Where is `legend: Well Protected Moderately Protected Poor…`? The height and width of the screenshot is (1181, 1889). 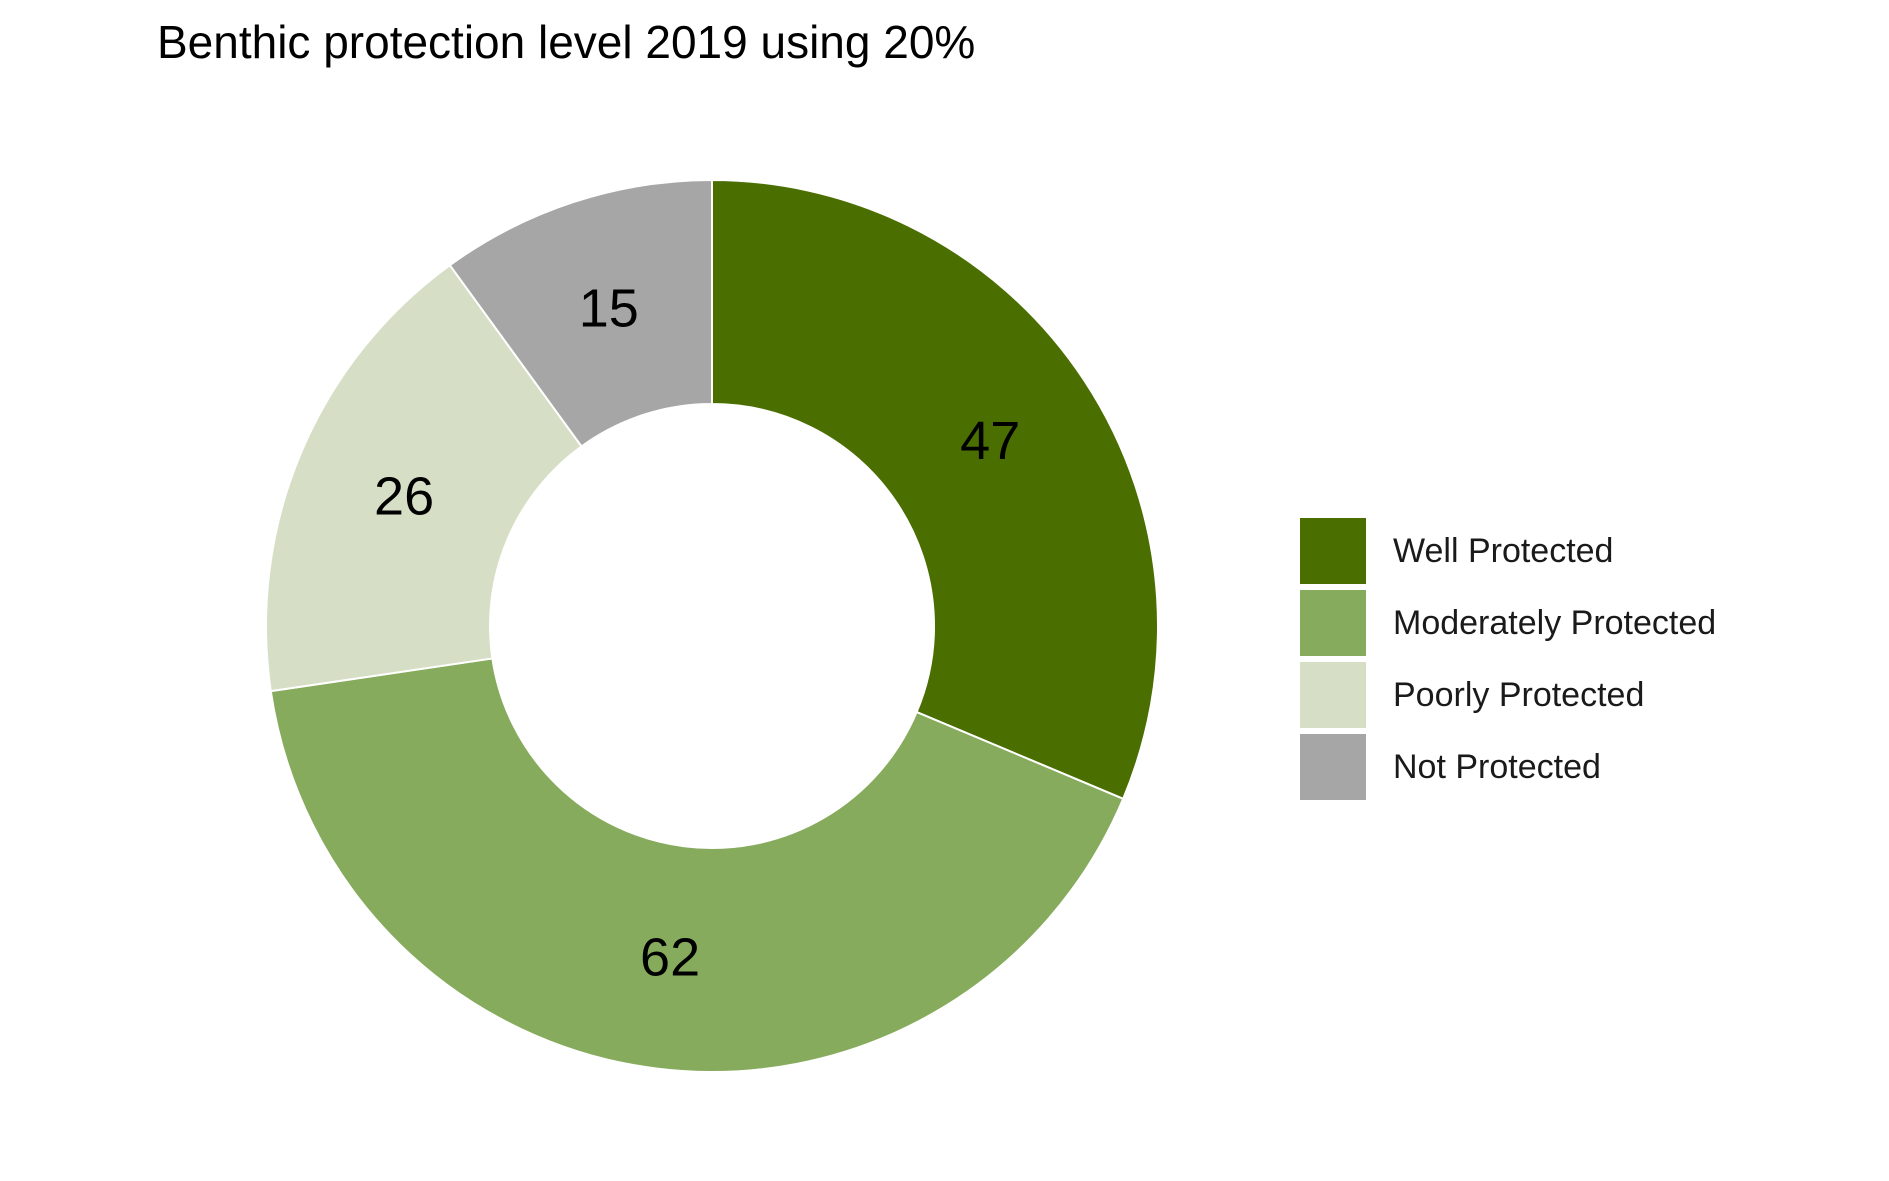
legend: Well Protected Moderately Protected Poor… is located at coordinates (1508, 659).